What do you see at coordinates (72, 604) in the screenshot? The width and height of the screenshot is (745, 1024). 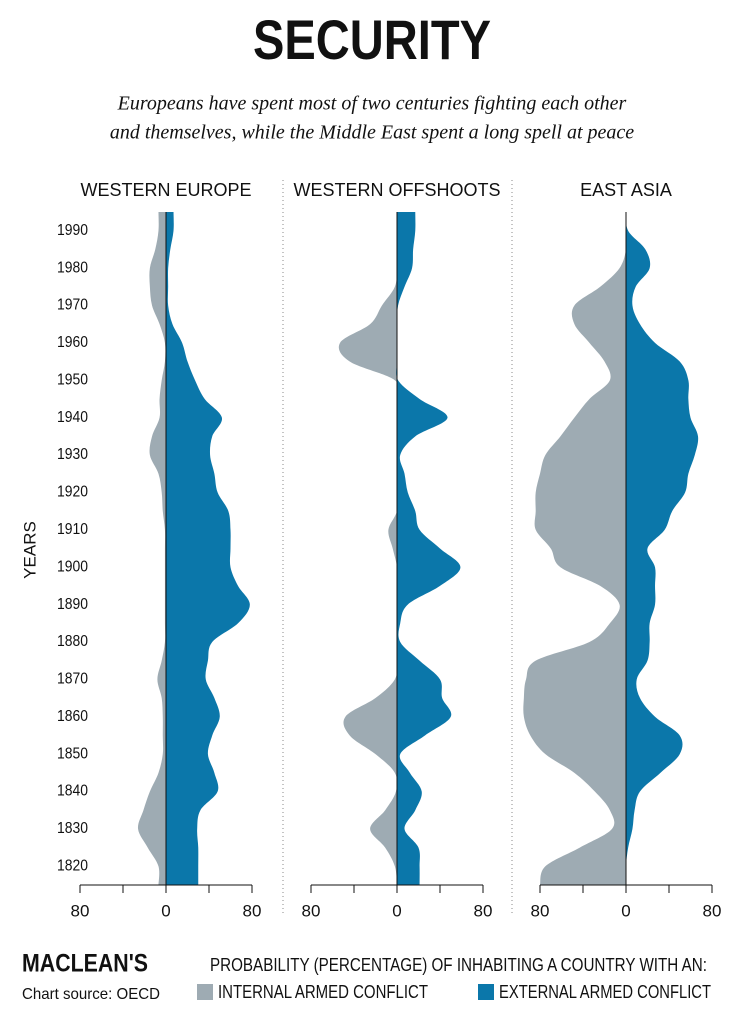 I see `y-tick-label: 1890` at bounding box center [72, 604].